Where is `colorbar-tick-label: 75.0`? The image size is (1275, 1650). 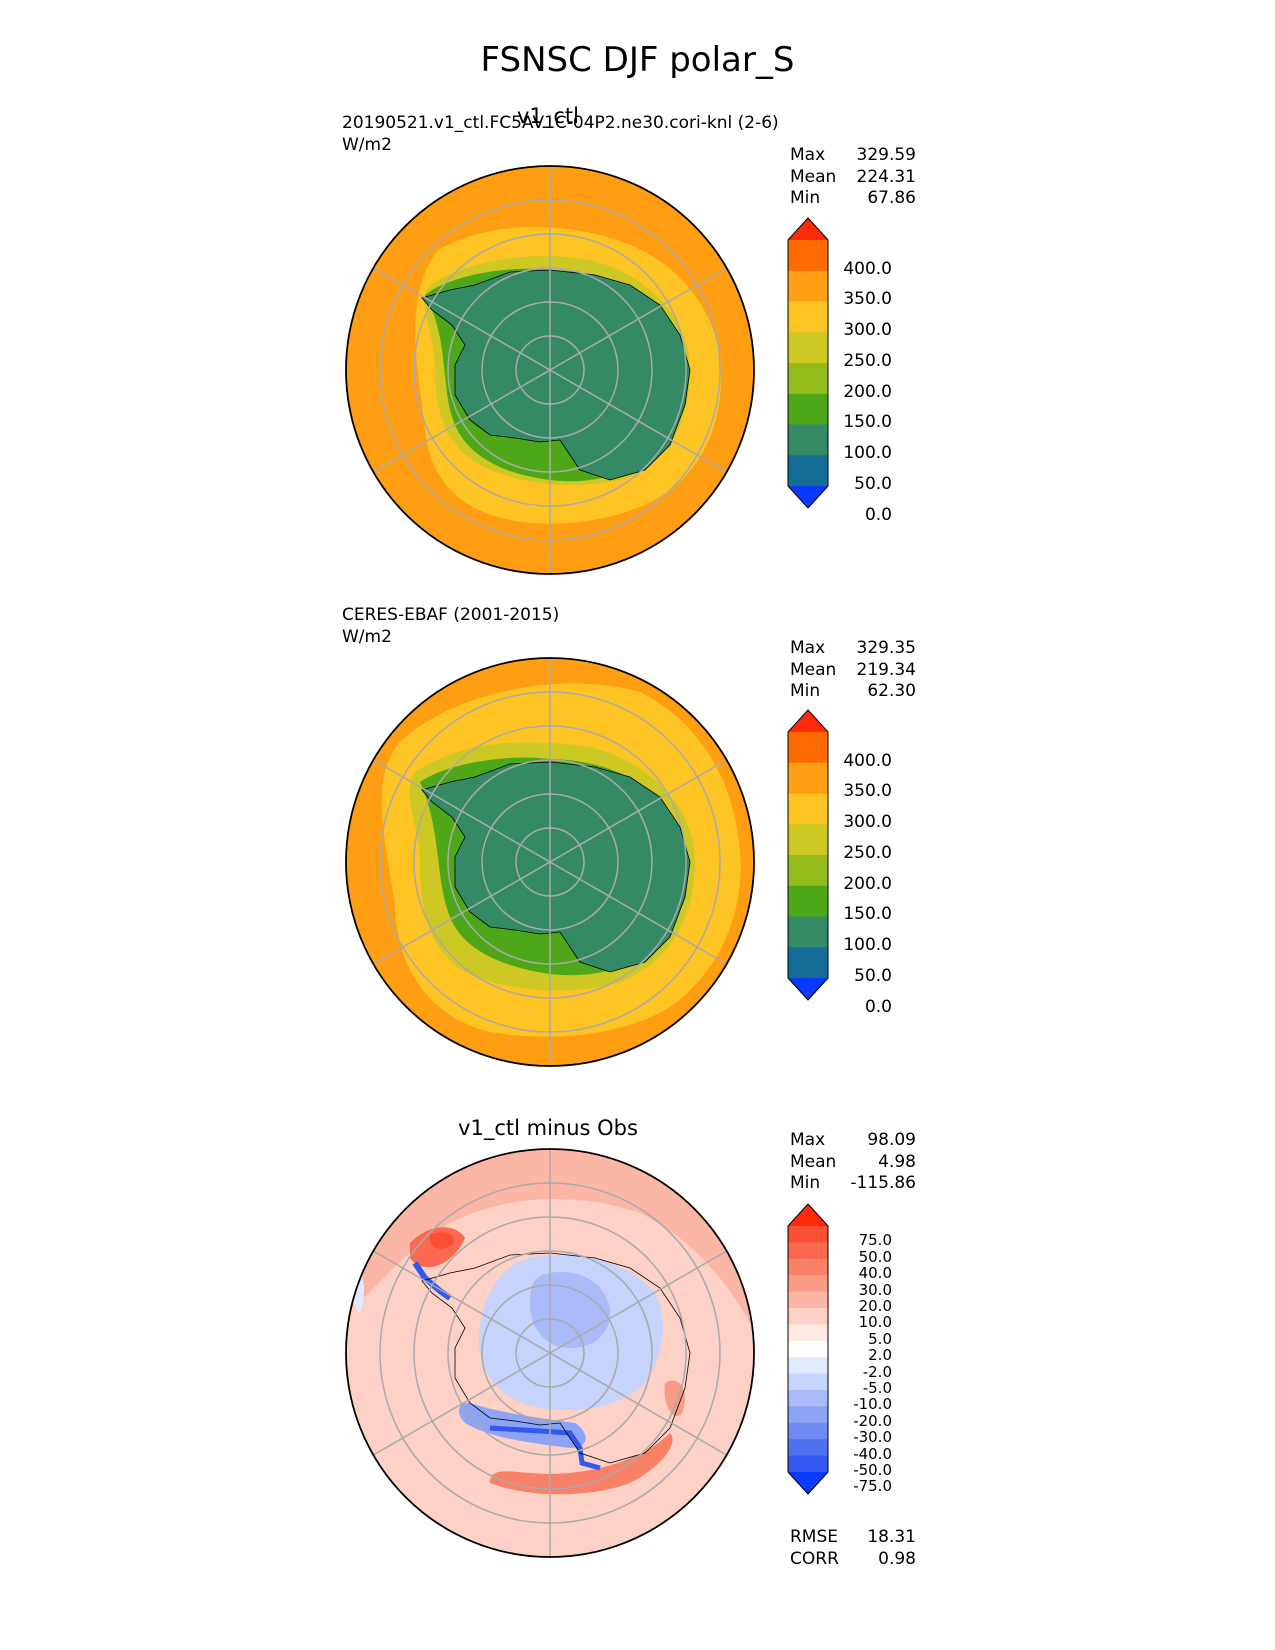 colorbar-tick-label: 75.0 is located at coordinates (875, 1240).